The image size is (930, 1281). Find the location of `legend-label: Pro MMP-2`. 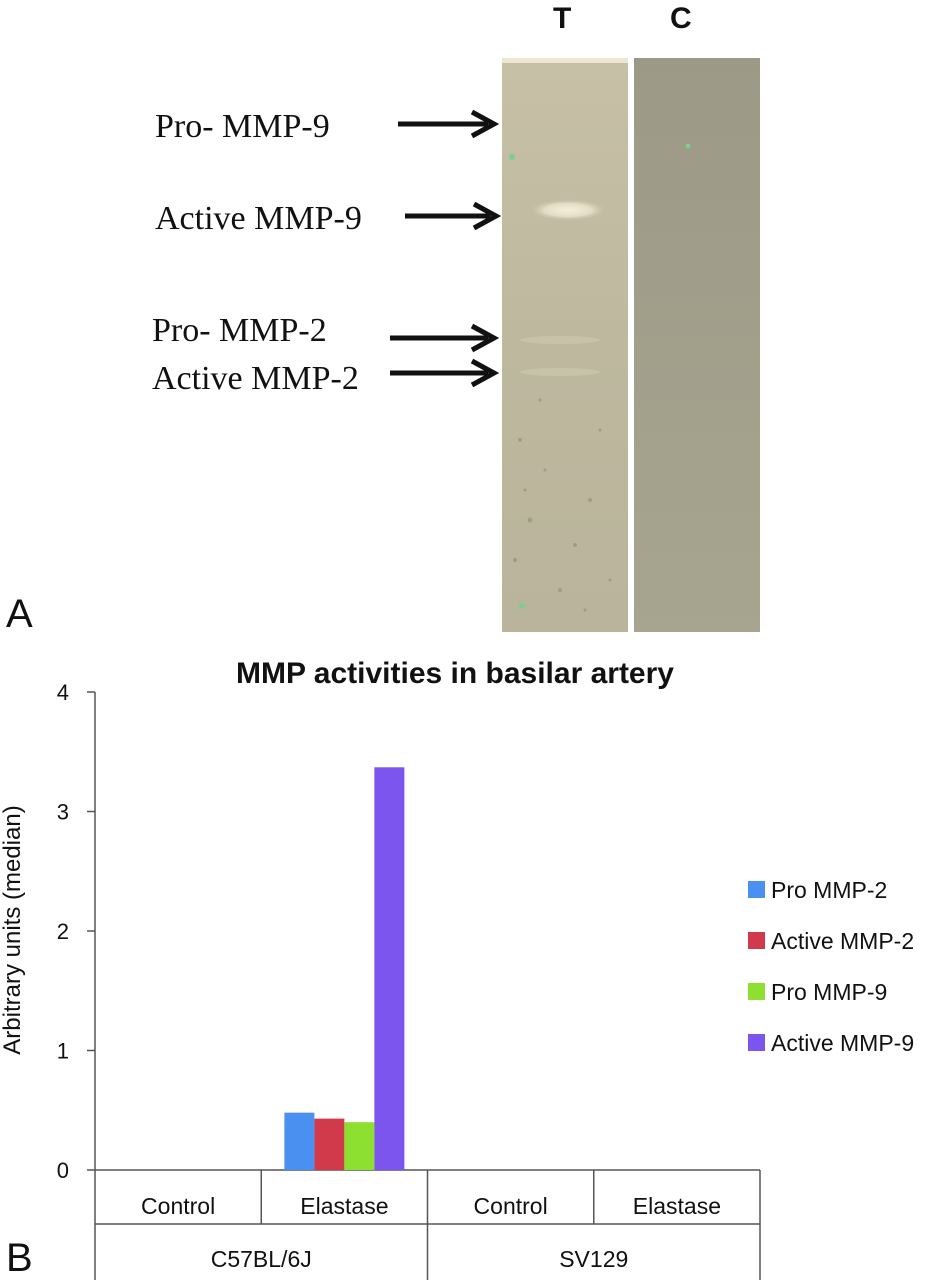

legend-label: Pro MMP-2 is located at coordinates (829, 890).